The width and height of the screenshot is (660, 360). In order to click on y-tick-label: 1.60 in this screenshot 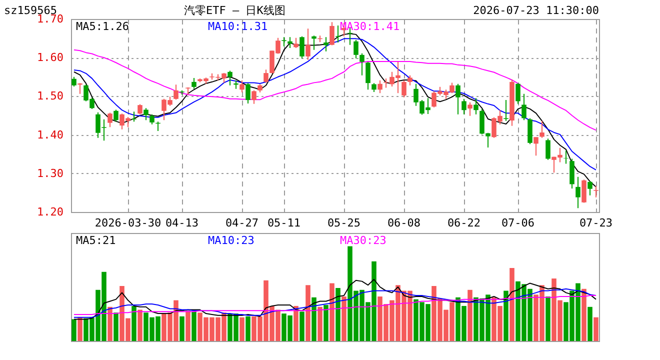, I will do `click(50, 57)`.